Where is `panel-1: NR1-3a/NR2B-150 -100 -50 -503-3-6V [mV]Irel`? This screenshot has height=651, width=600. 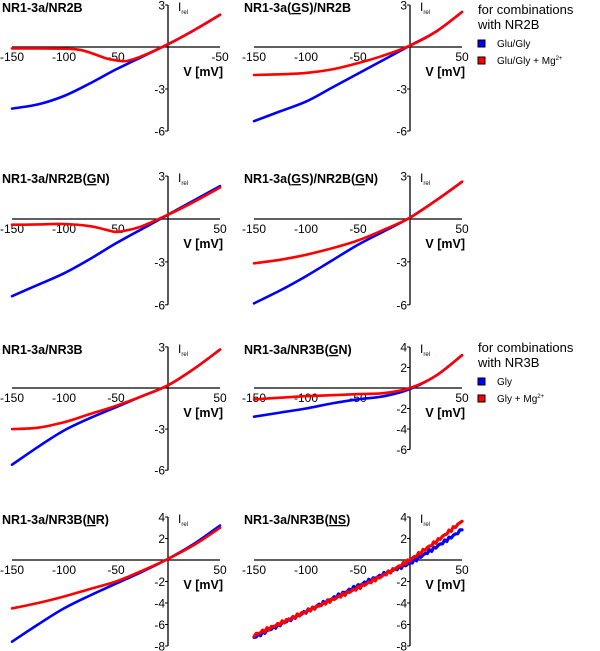 panel-1: NR1-3a/NR2B-150 -100 -50 -503-3-6V [mV]Irel is located at coordinates (114, 69).